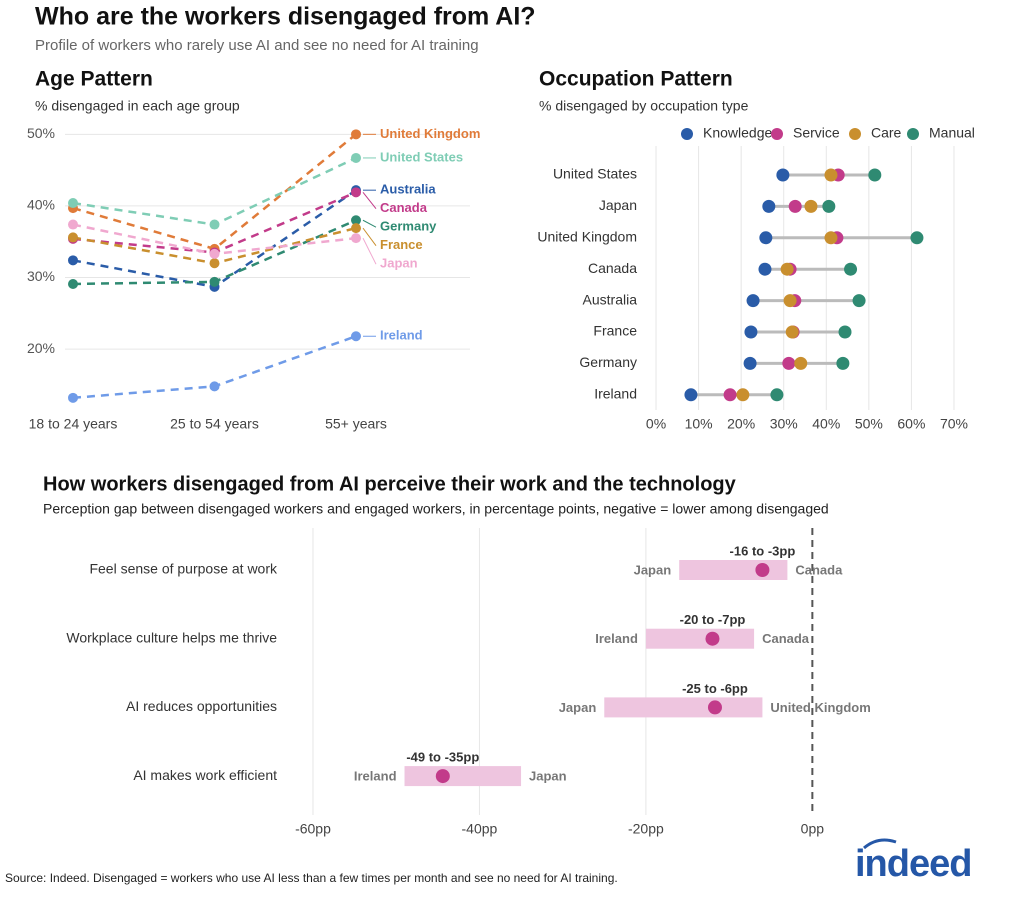 Image resolution: width=1024 pixels, height=901 pixels. I want to click on series-label: Canada, so click(404, 207).